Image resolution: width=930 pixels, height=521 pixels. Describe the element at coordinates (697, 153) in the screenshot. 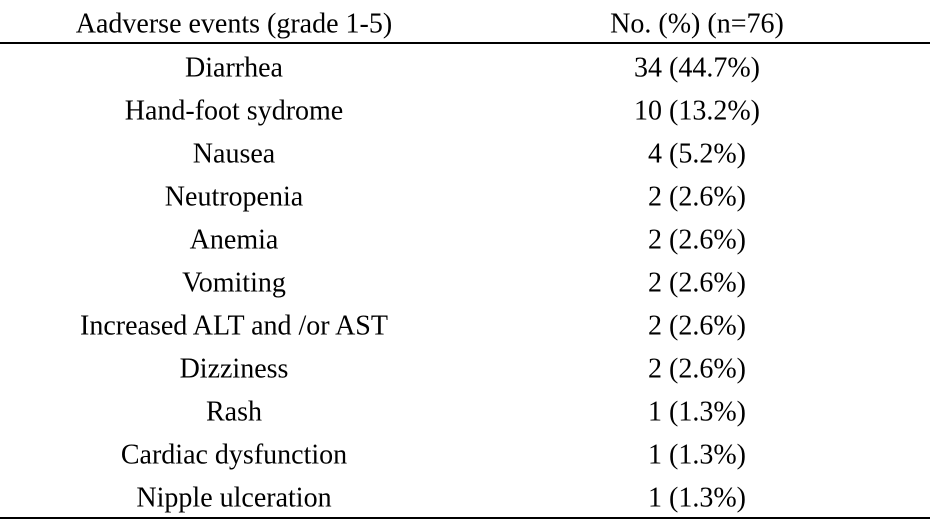

I see `cell: 4 (5.2%)` at that location.